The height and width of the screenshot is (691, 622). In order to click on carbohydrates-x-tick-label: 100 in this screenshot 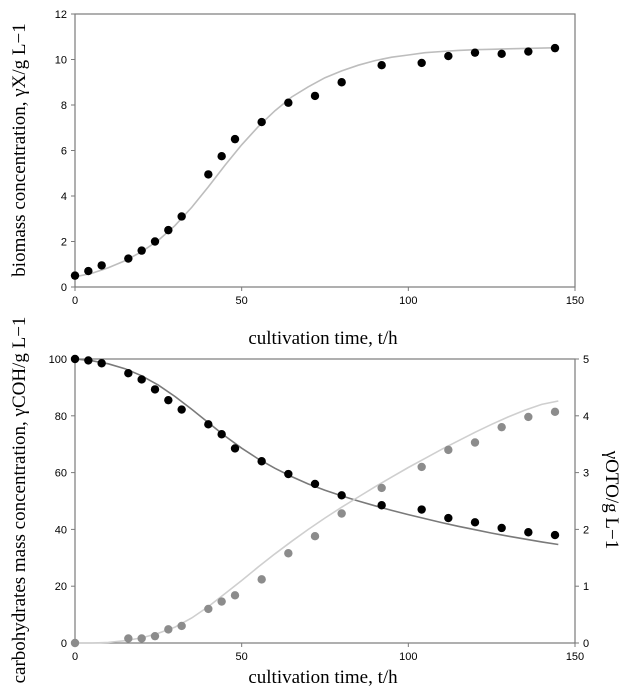, I will do `click(408, 657)`.